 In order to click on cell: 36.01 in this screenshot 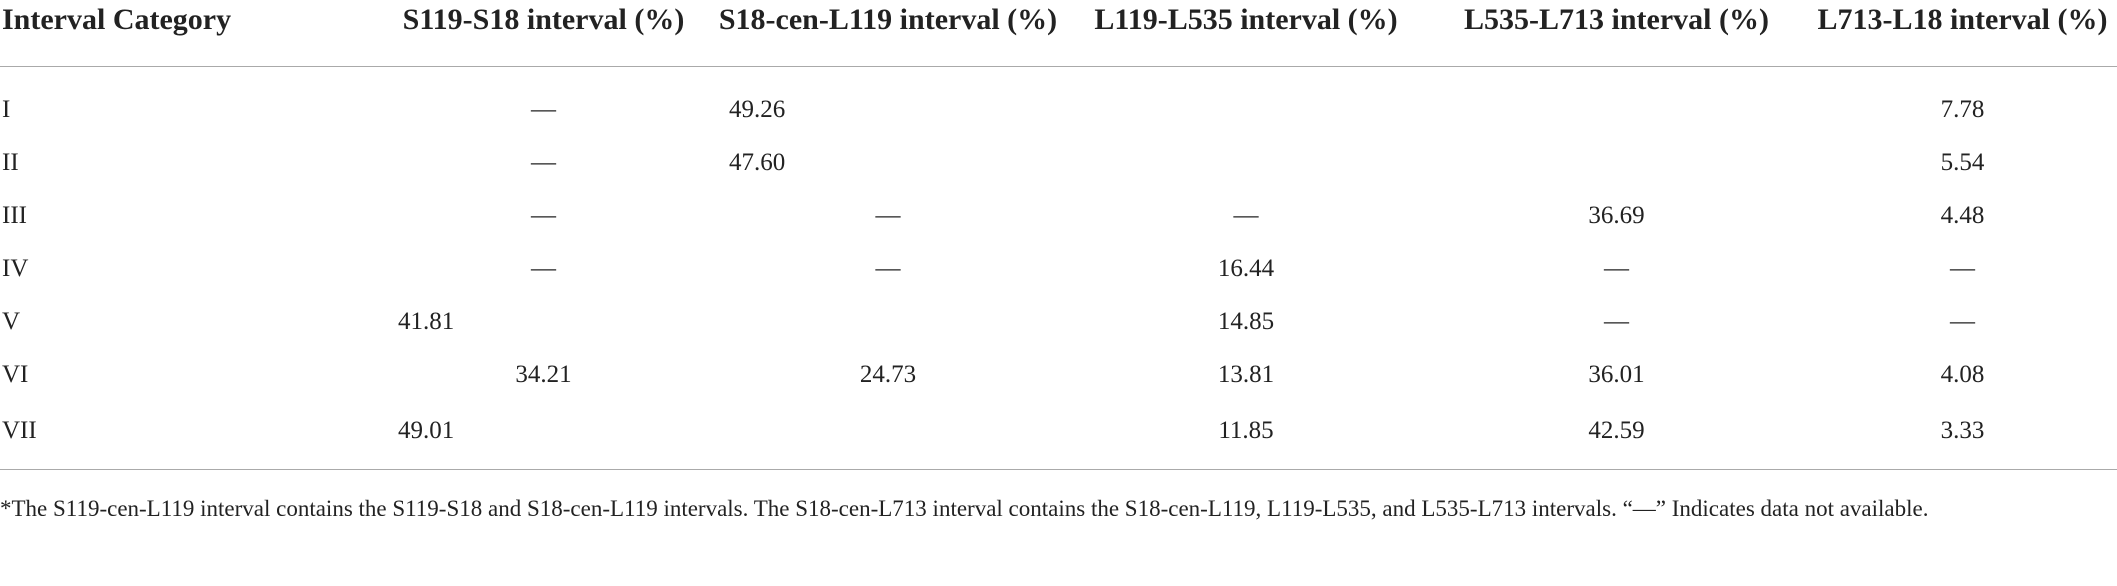, I will do `click(1616, 374)`.